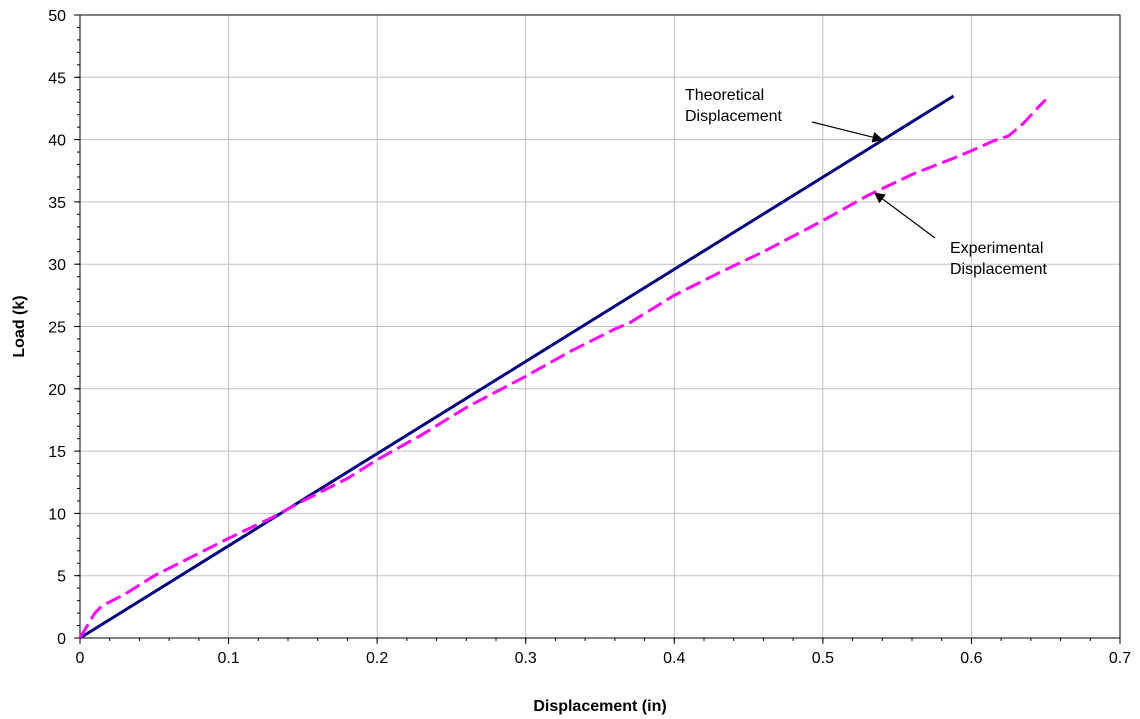 The image size is (1140, 719). I want to click on y-tick-label: 5, so click(61, 577).